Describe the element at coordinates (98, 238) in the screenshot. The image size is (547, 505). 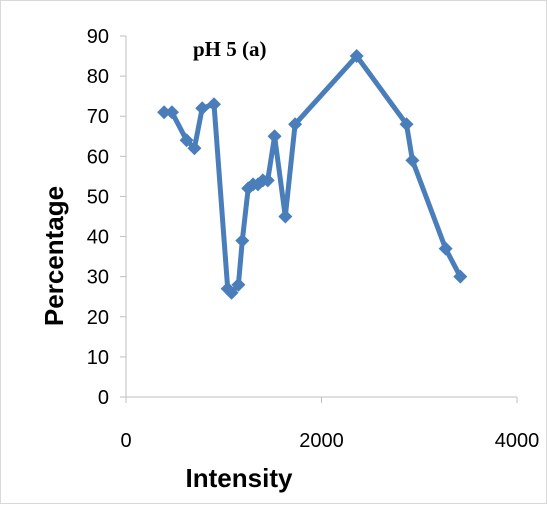
I see `y-tick-label: 40` at that location.